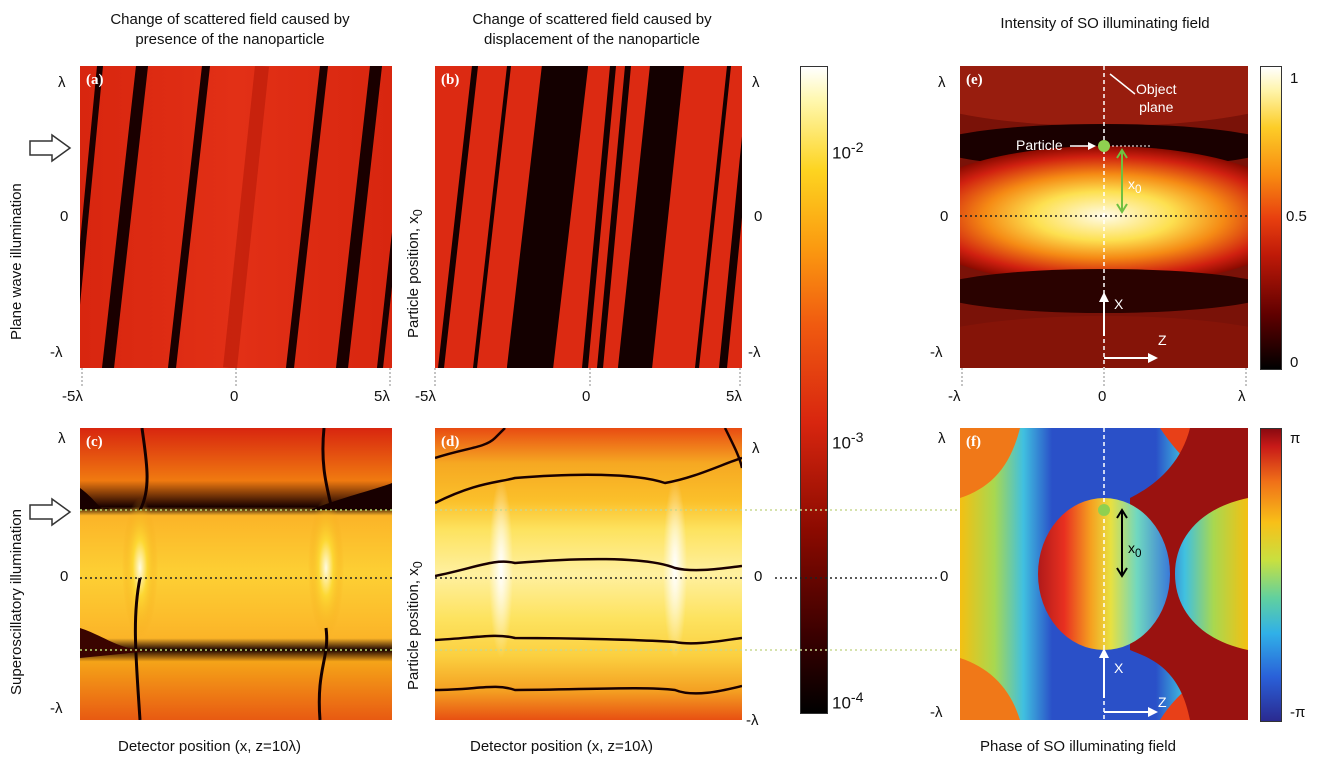 Image resolution: width=1320 pixels, height=764 pixels. Describe the element at coordinates (1156, 107) in the screenshot. I see `annotation-object-plane-line2: plane` at that location.